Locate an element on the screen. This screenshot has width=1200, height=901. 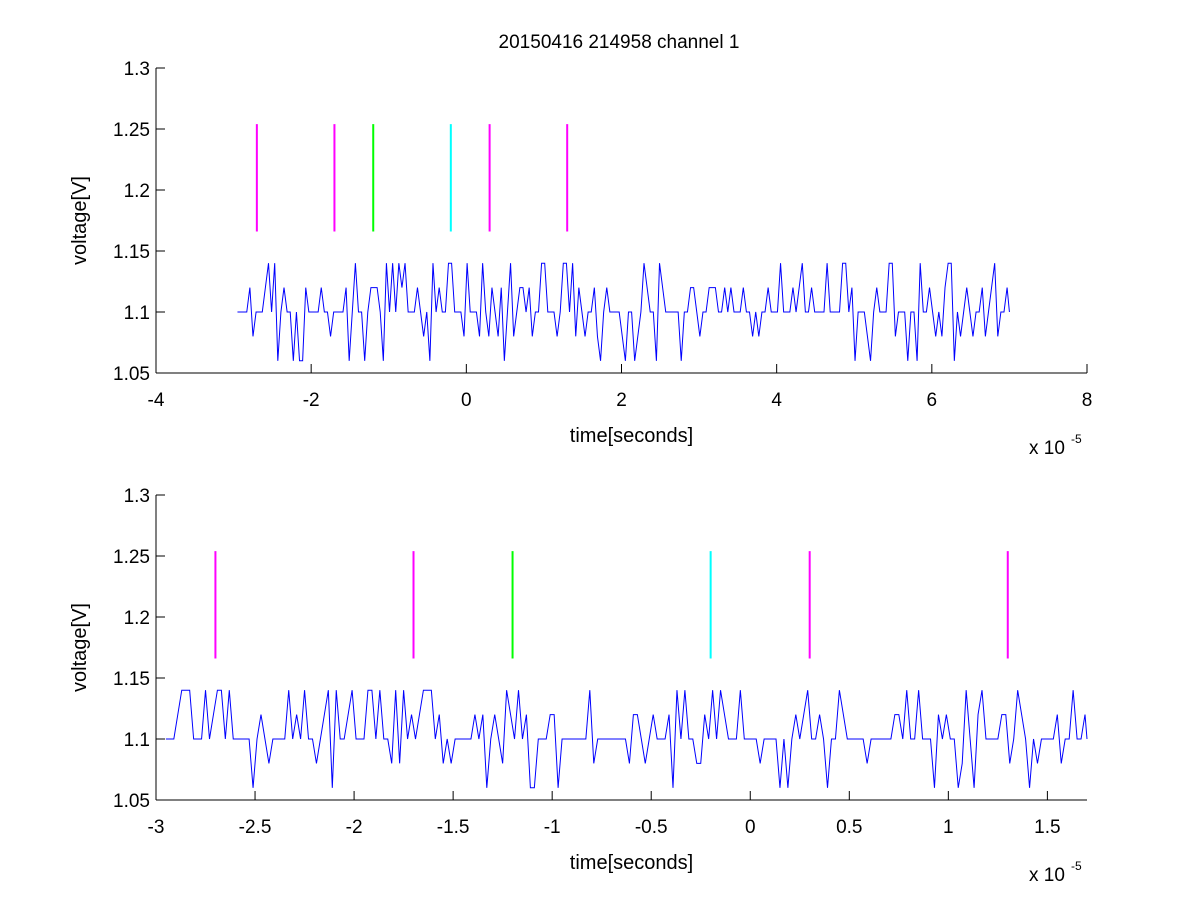
x-tick-label: 4 is located at coordinates (776, 400).